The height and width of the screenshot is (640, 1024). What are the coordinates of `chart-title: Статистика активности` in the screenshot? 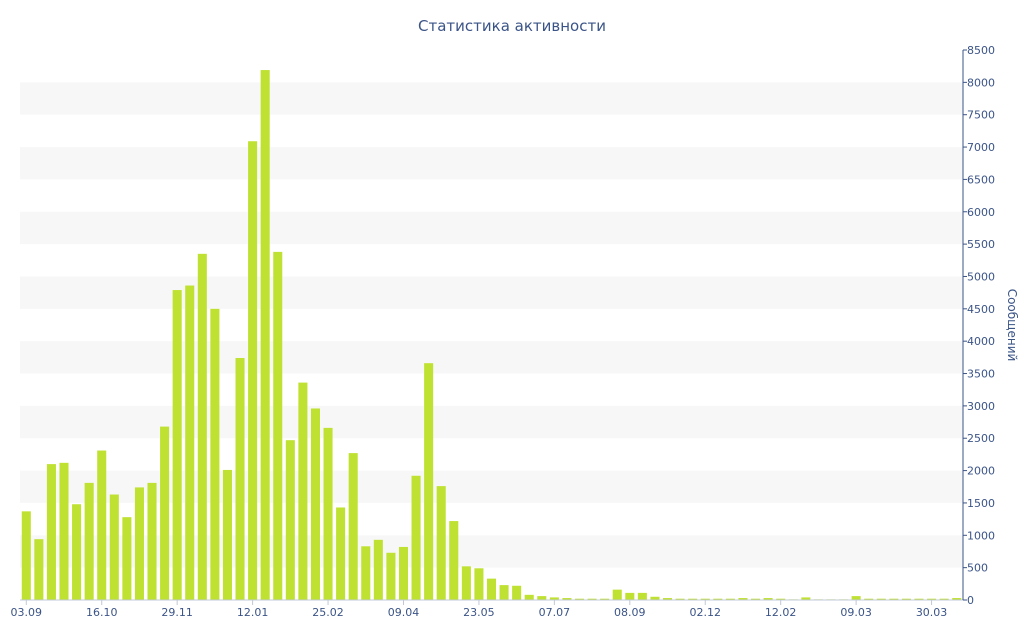 It's located at (512, 26).